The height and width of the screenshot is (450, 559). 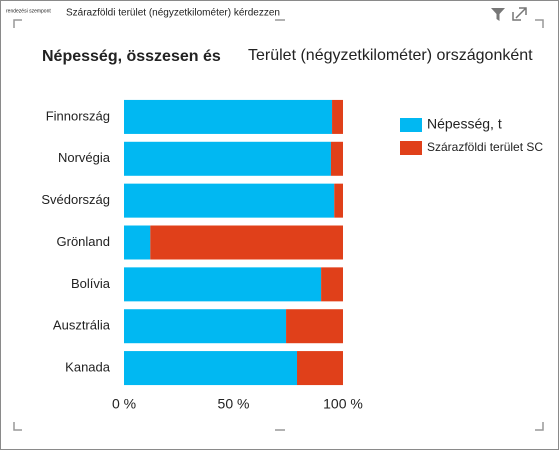 What do you see at coordinates (84, 157) in the screenshot?
I see `y-tick-label: Norvégia` at bounding box center [84, 157].